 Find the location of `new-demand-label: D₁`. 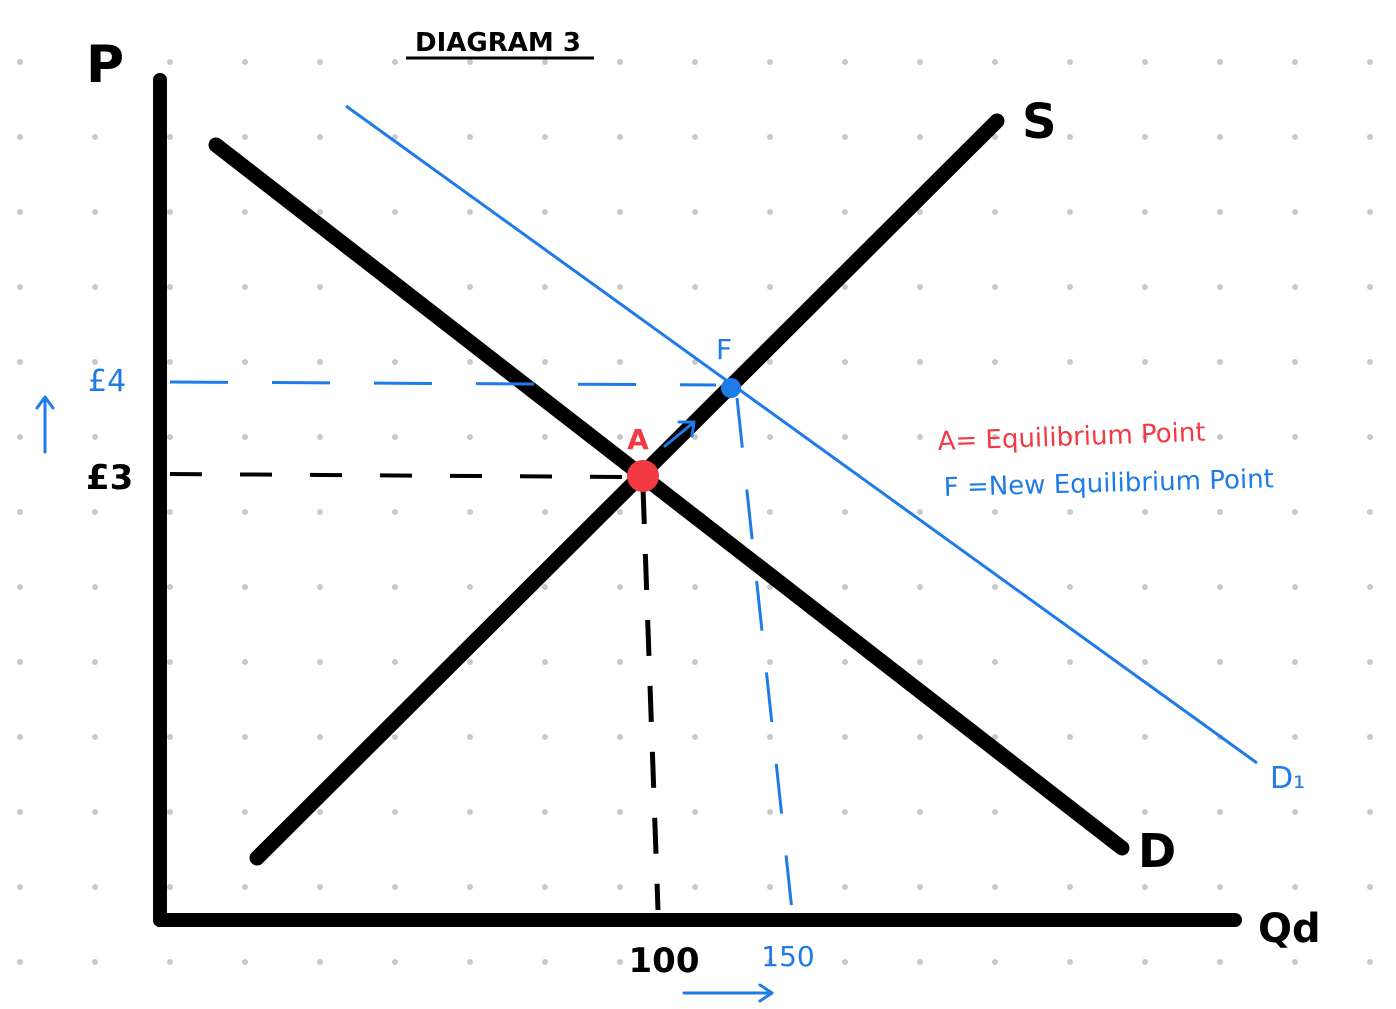

new-demand-label: D₁ is located at coordinates (1287, 778).